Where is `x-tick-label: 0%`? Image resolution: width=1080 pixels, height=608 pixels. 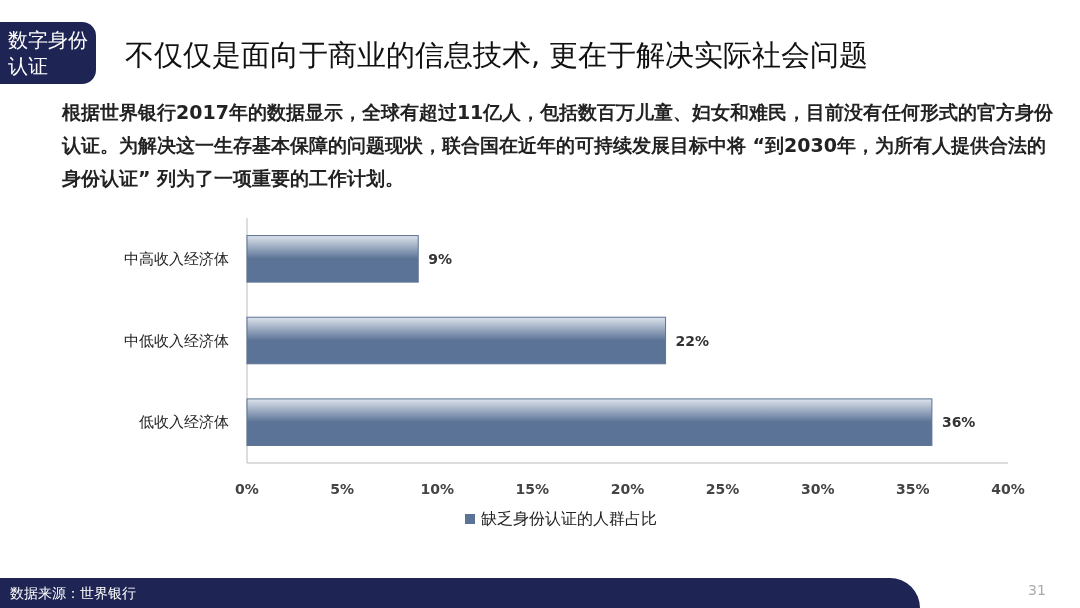
x-tick-label: 0% is located at coordinates (247, 489).